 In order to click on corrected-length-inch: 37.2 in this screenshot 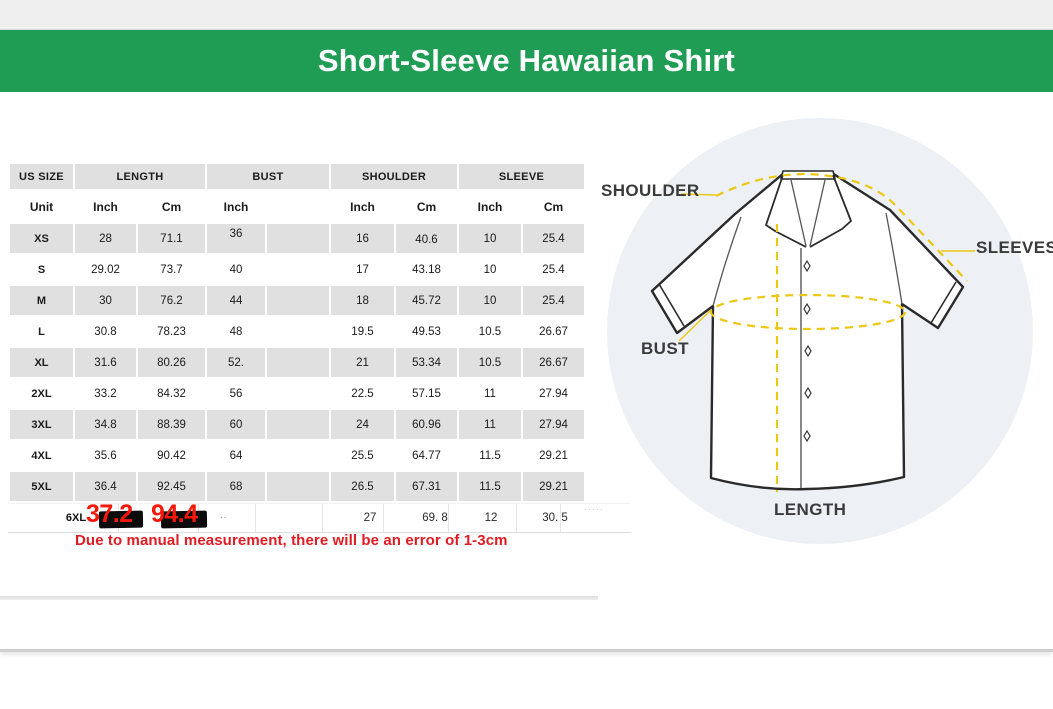, I will do `click(109, 514)`.